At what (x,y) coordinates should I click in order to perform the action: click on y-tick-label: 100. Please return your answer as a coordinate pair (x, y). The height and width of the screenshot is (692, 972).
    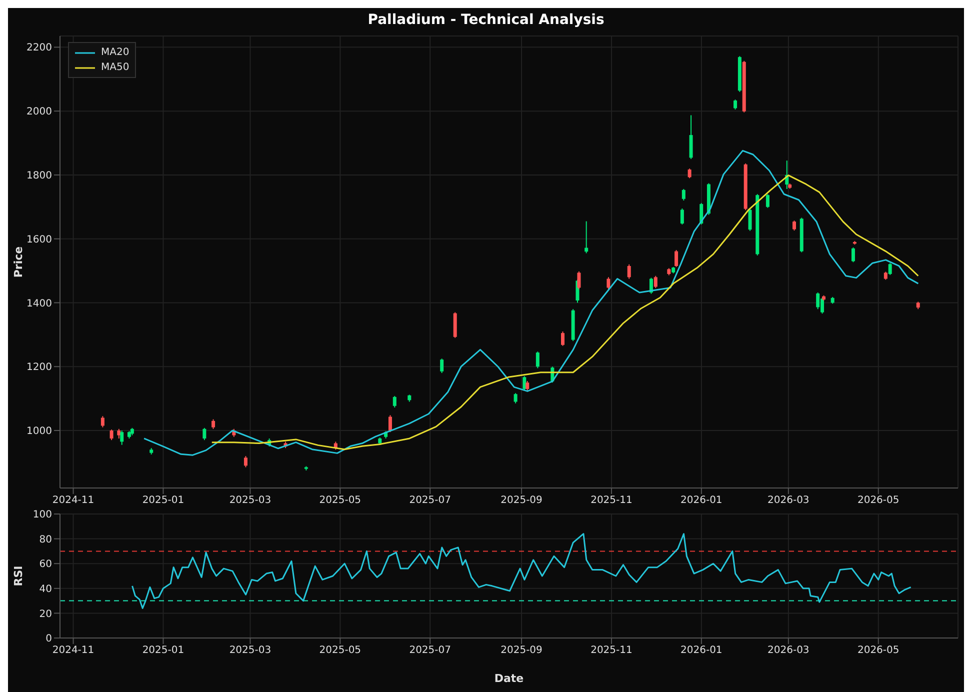
    Looking at the image, I should click on (42, 515).